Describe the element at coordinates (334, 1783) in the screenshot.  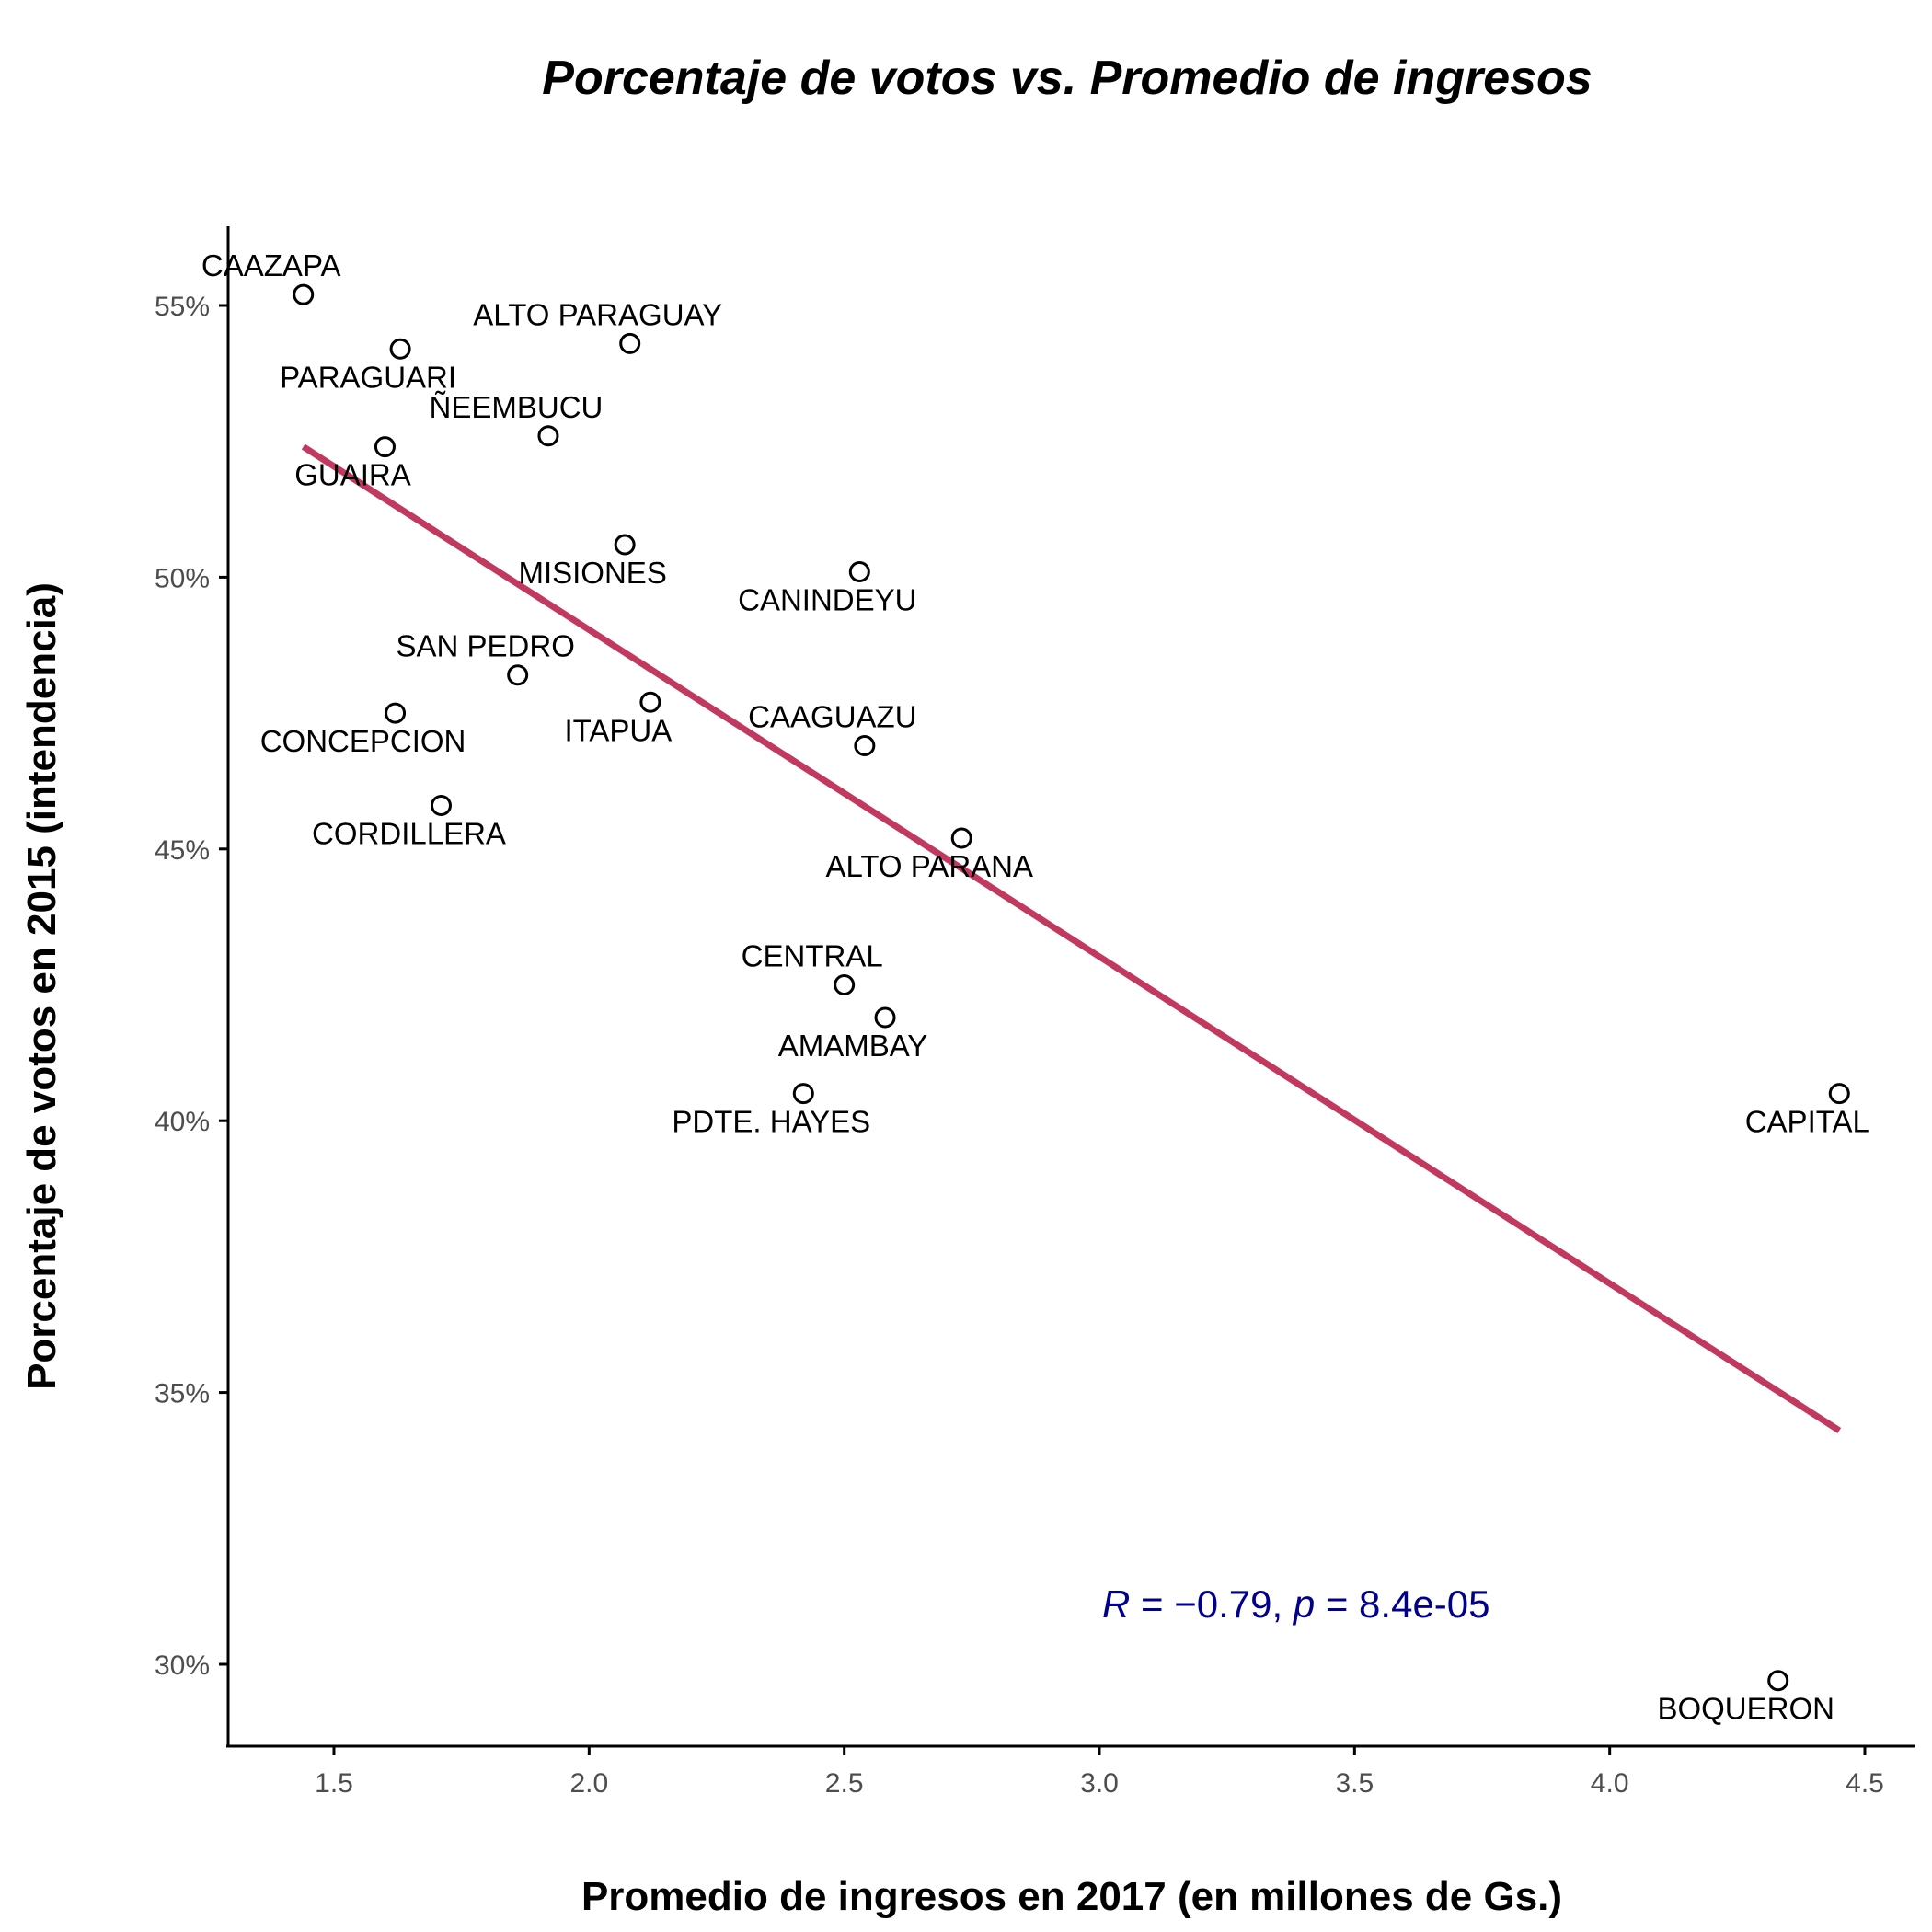
I see `x-tick-label: 1.5` at that location.